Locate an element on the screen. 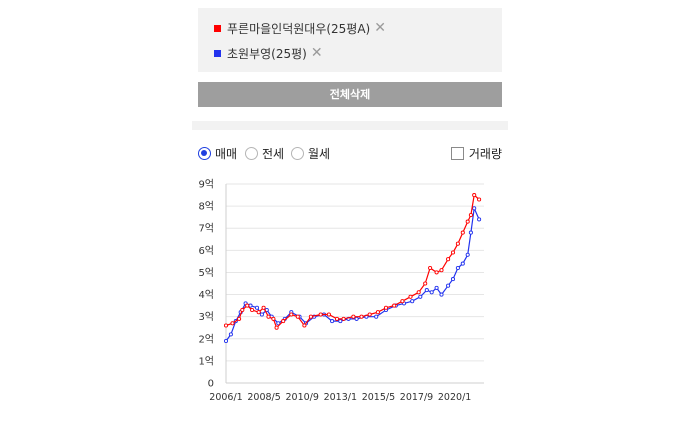 Image resolution: width=700 pixels, height=422 pixels. y-tick-label: 1억 is located at coordinates (206, 361).